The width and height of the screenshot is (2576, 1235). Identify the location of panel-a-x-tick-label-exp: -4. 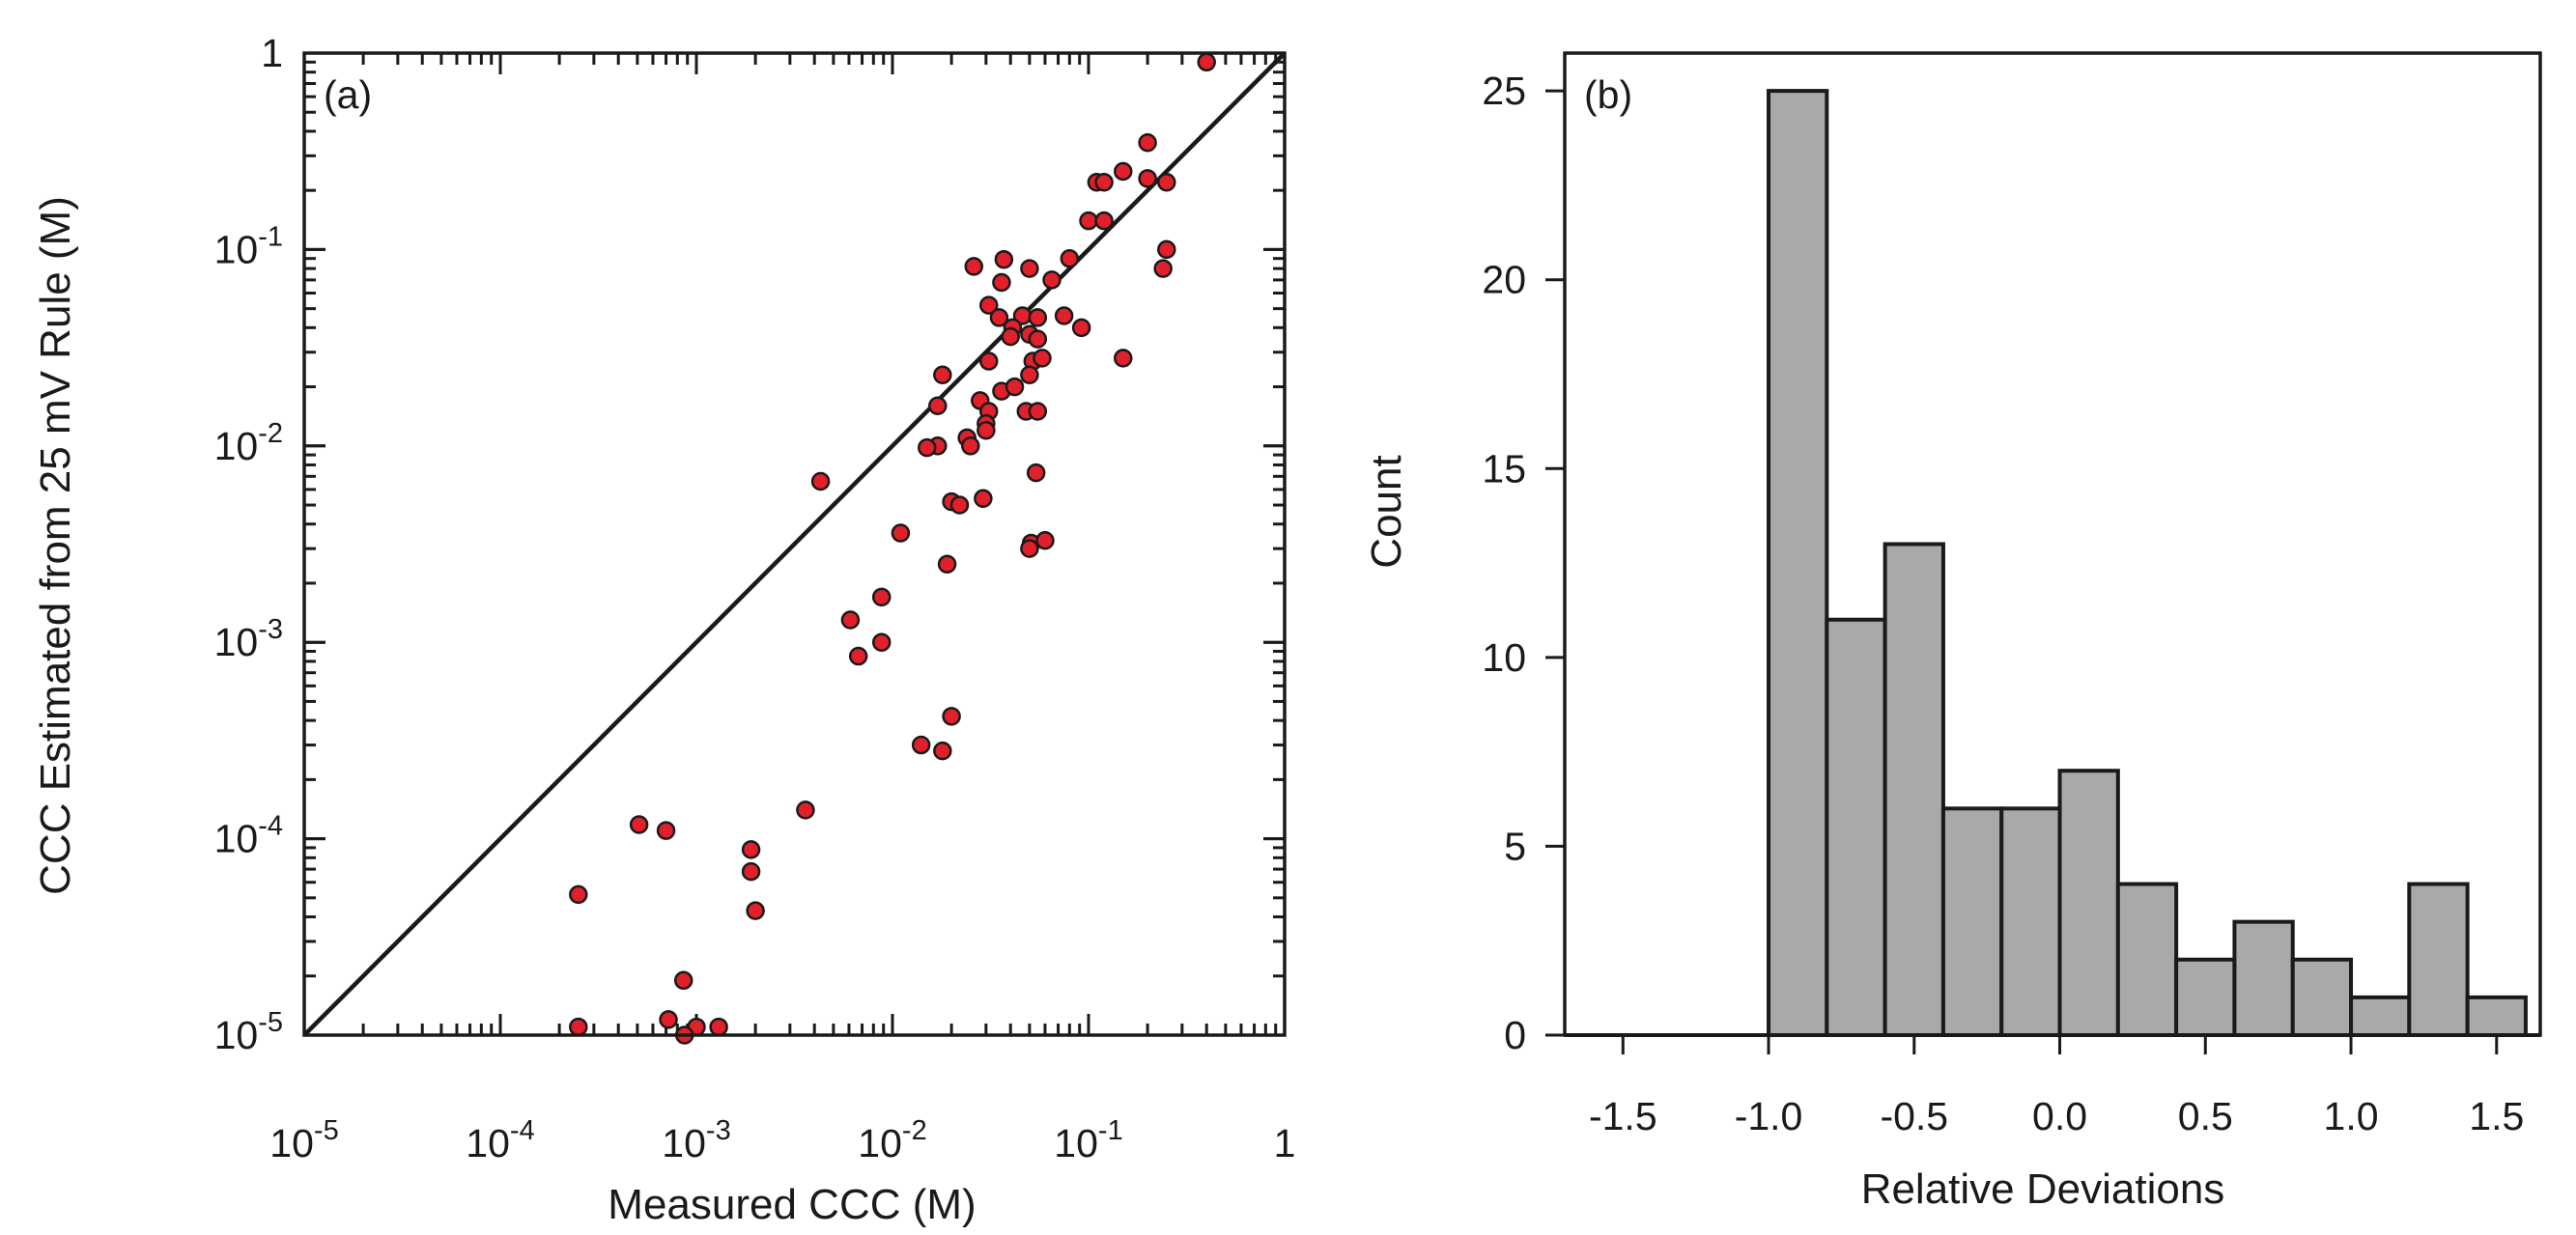
(522, 1130).